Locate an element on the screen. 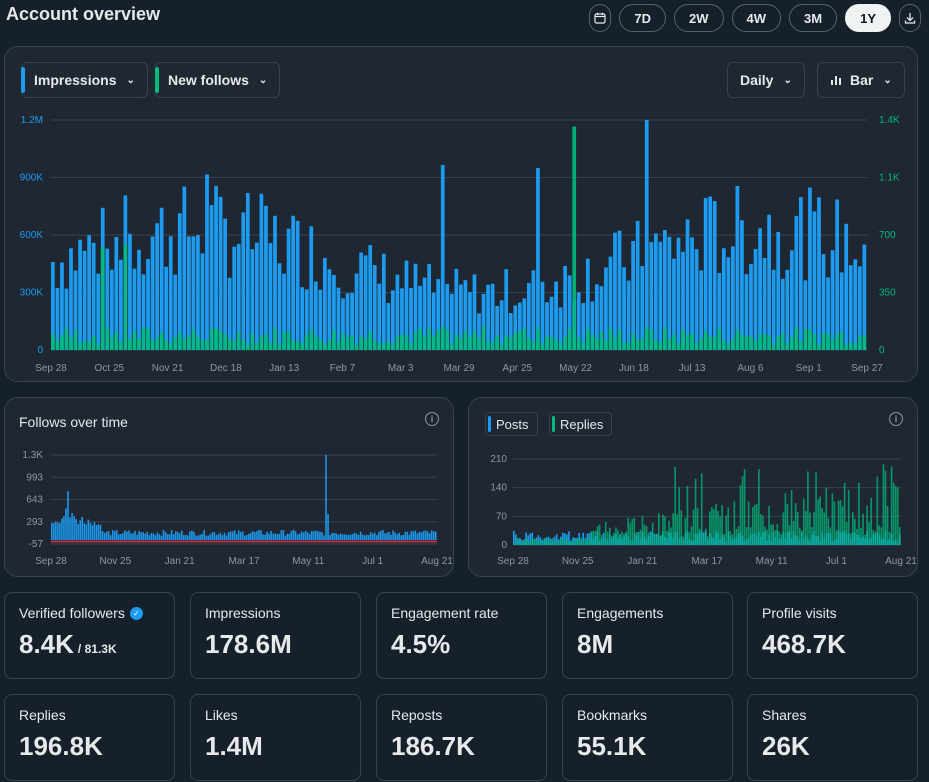 The width and height of the screenshot is (929, 782). range-3m-button: 3M is located at coordinates (813, 18).